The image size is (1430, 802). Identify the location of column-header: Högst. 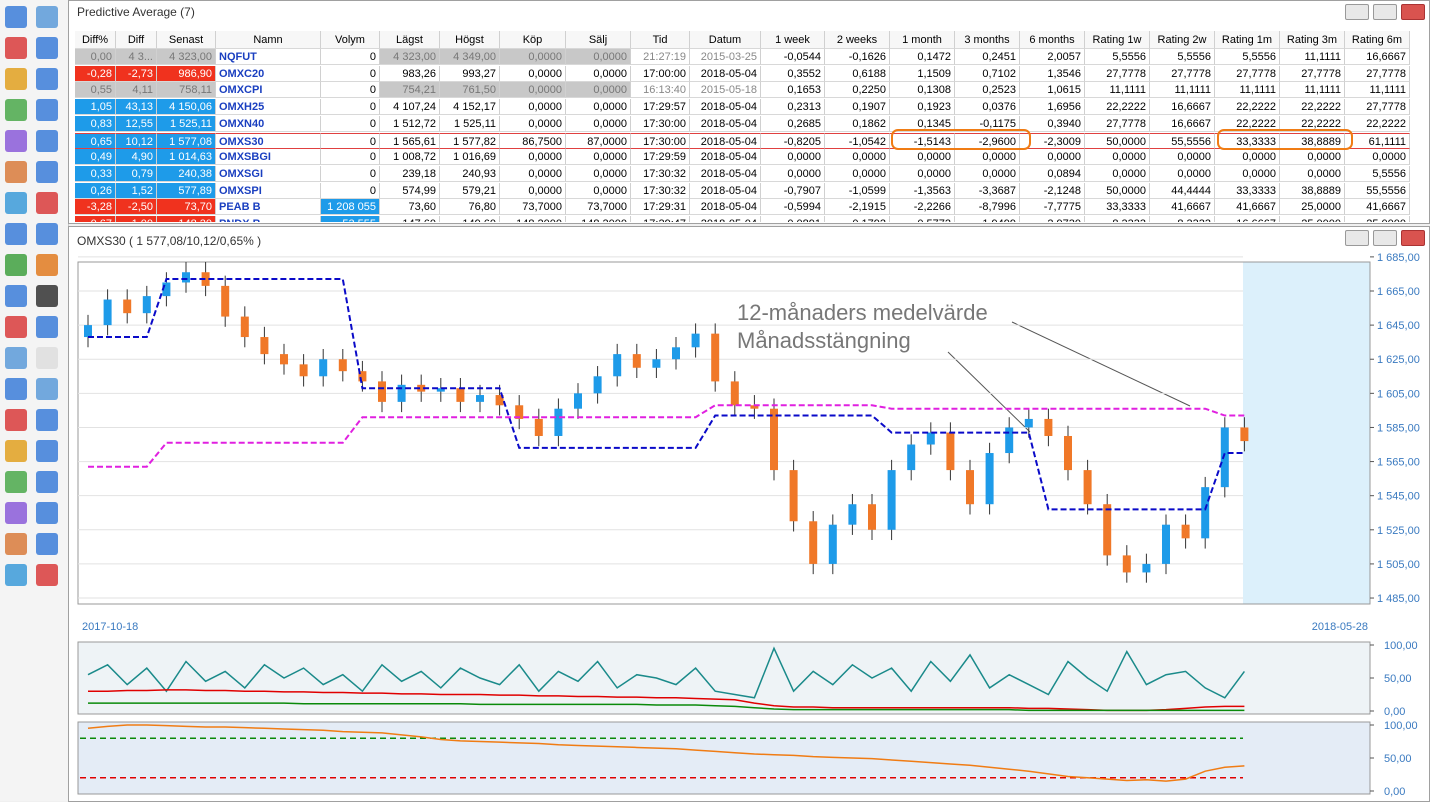
(470, 40).